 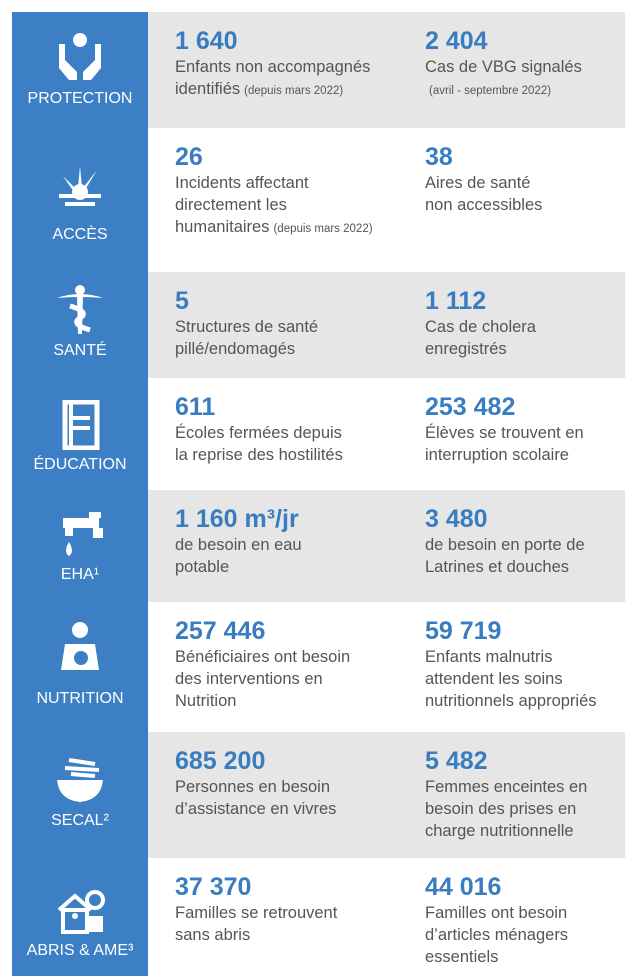 I want to click on sector-label: EHA¹, so click(x=80, y=574).